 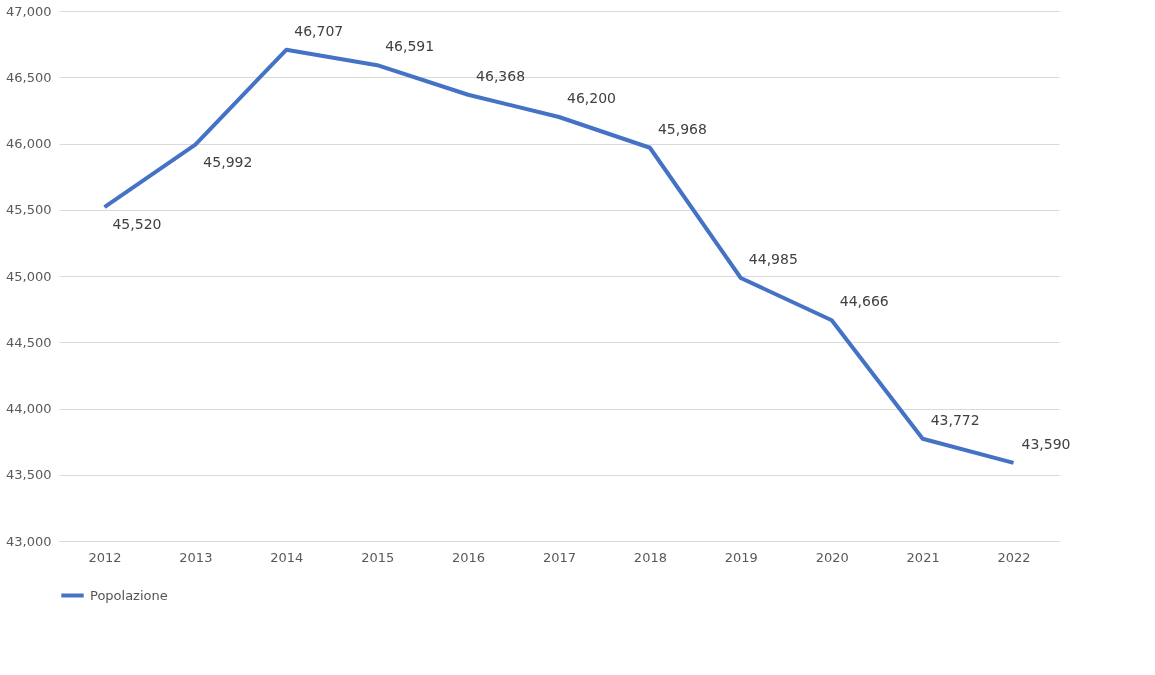 I want to click on data-label: 45,992, so click(x=228, y=161).